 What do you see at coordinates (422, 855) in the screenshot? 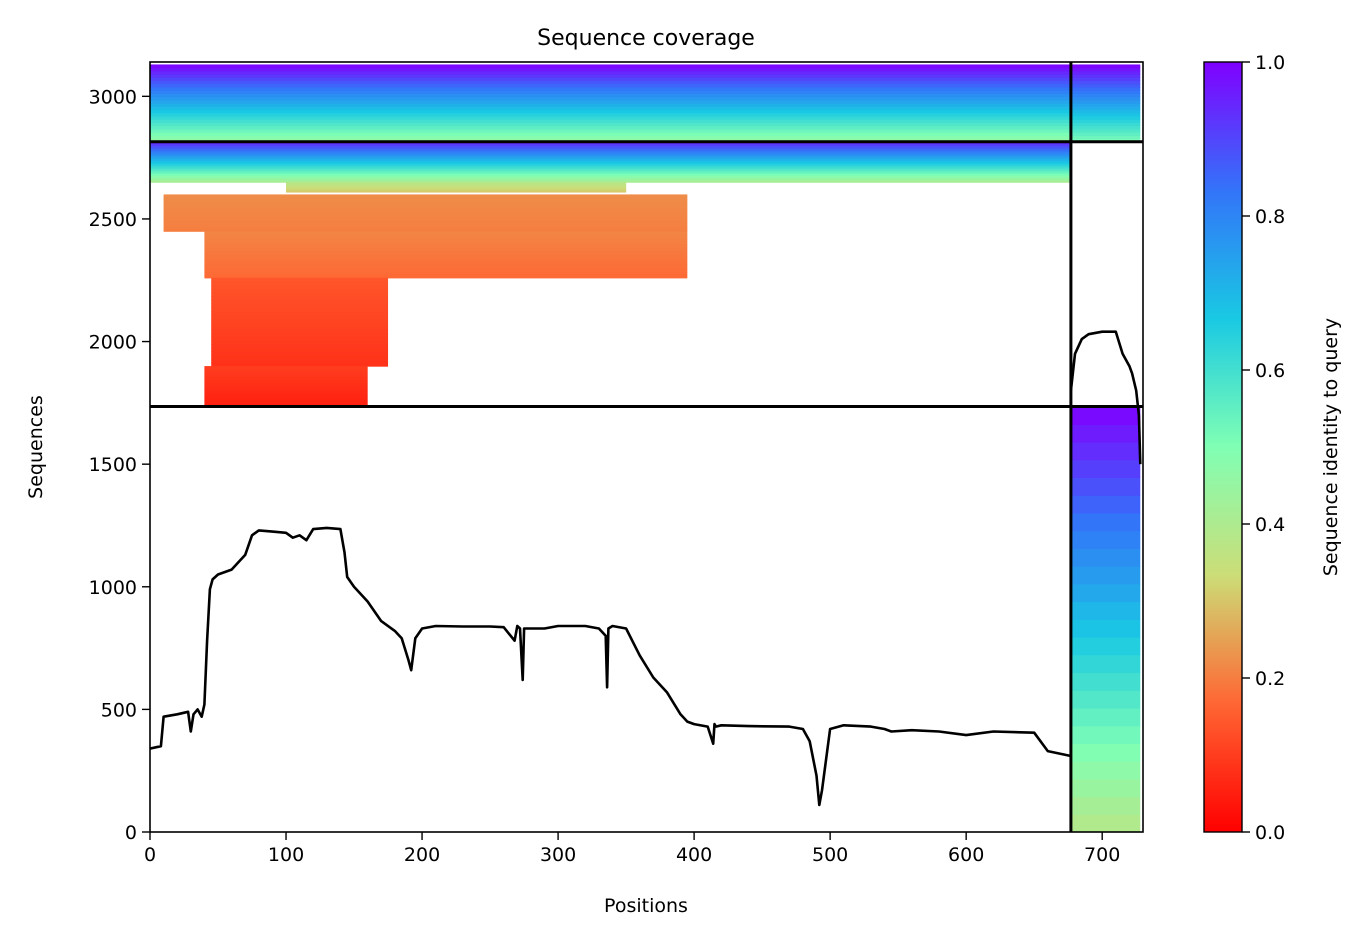
I see `x-tick-label: 200` at bounding box center [422, 855].